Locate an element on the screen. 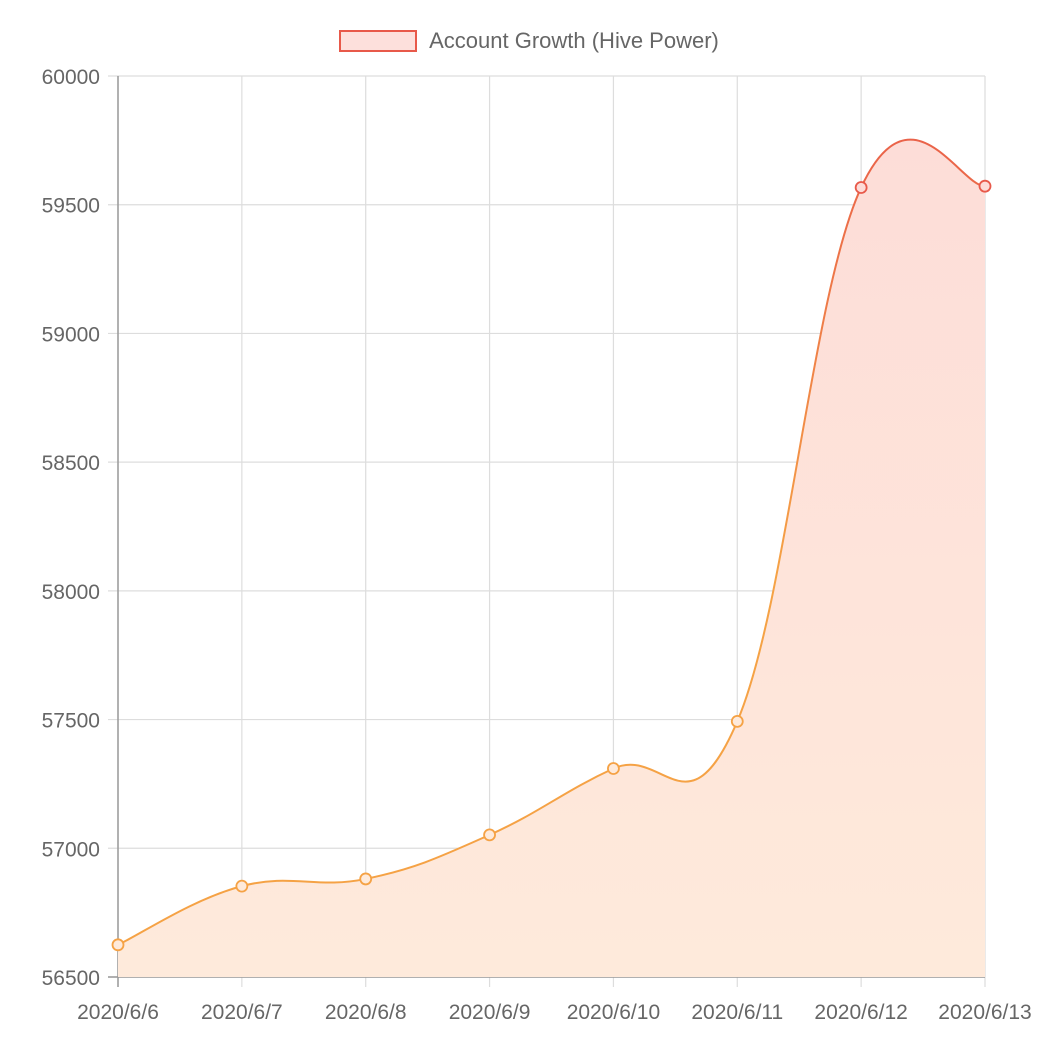  x-tick-label: 2020/6/10 is located at coordinates (613, 1012).